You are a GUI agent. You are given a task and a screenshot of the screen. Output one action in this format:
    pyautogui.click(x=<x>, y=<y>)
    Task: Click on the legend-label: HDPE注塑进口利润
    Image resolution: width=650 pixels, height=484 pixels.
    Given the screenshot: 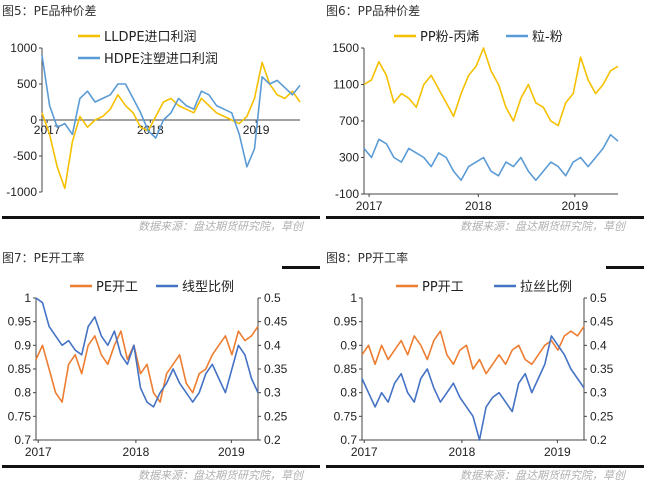 What is the action you would take?
    pyautogui.click(x=161, y=59)
    